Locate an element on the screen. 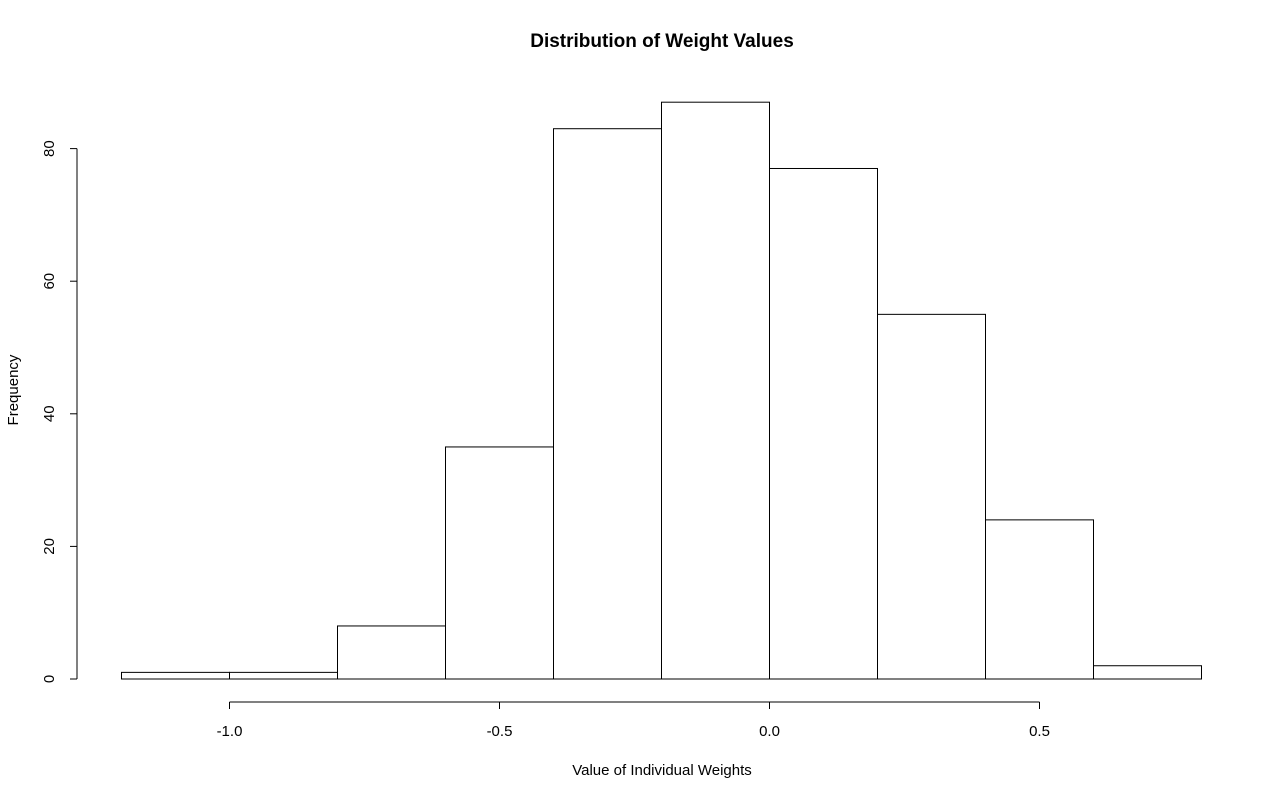 The width and height of the screenshot is (1285, 805). x-tick-label: 0.0 is located at coordinates (769, 731).